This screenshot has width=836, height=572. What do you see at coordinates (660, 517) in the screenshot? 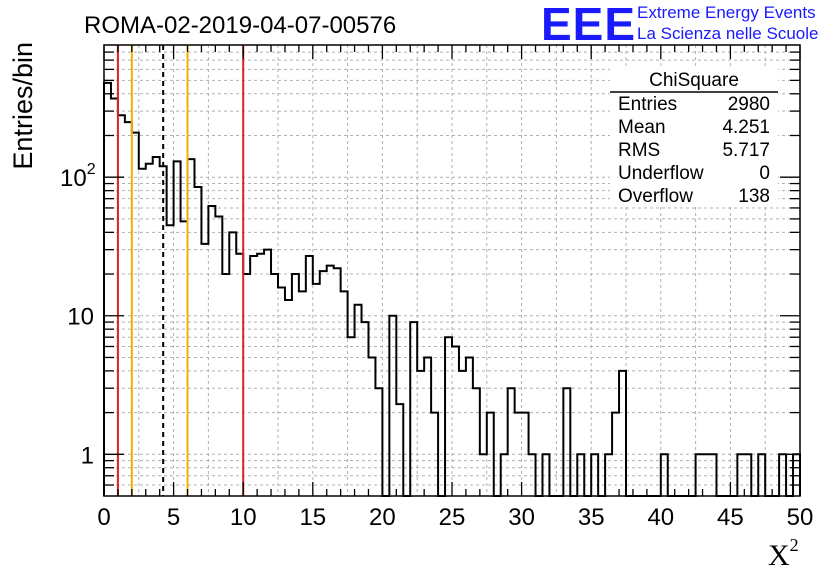
I see `x-tick-label: 40` at bounding box center [660, 517].